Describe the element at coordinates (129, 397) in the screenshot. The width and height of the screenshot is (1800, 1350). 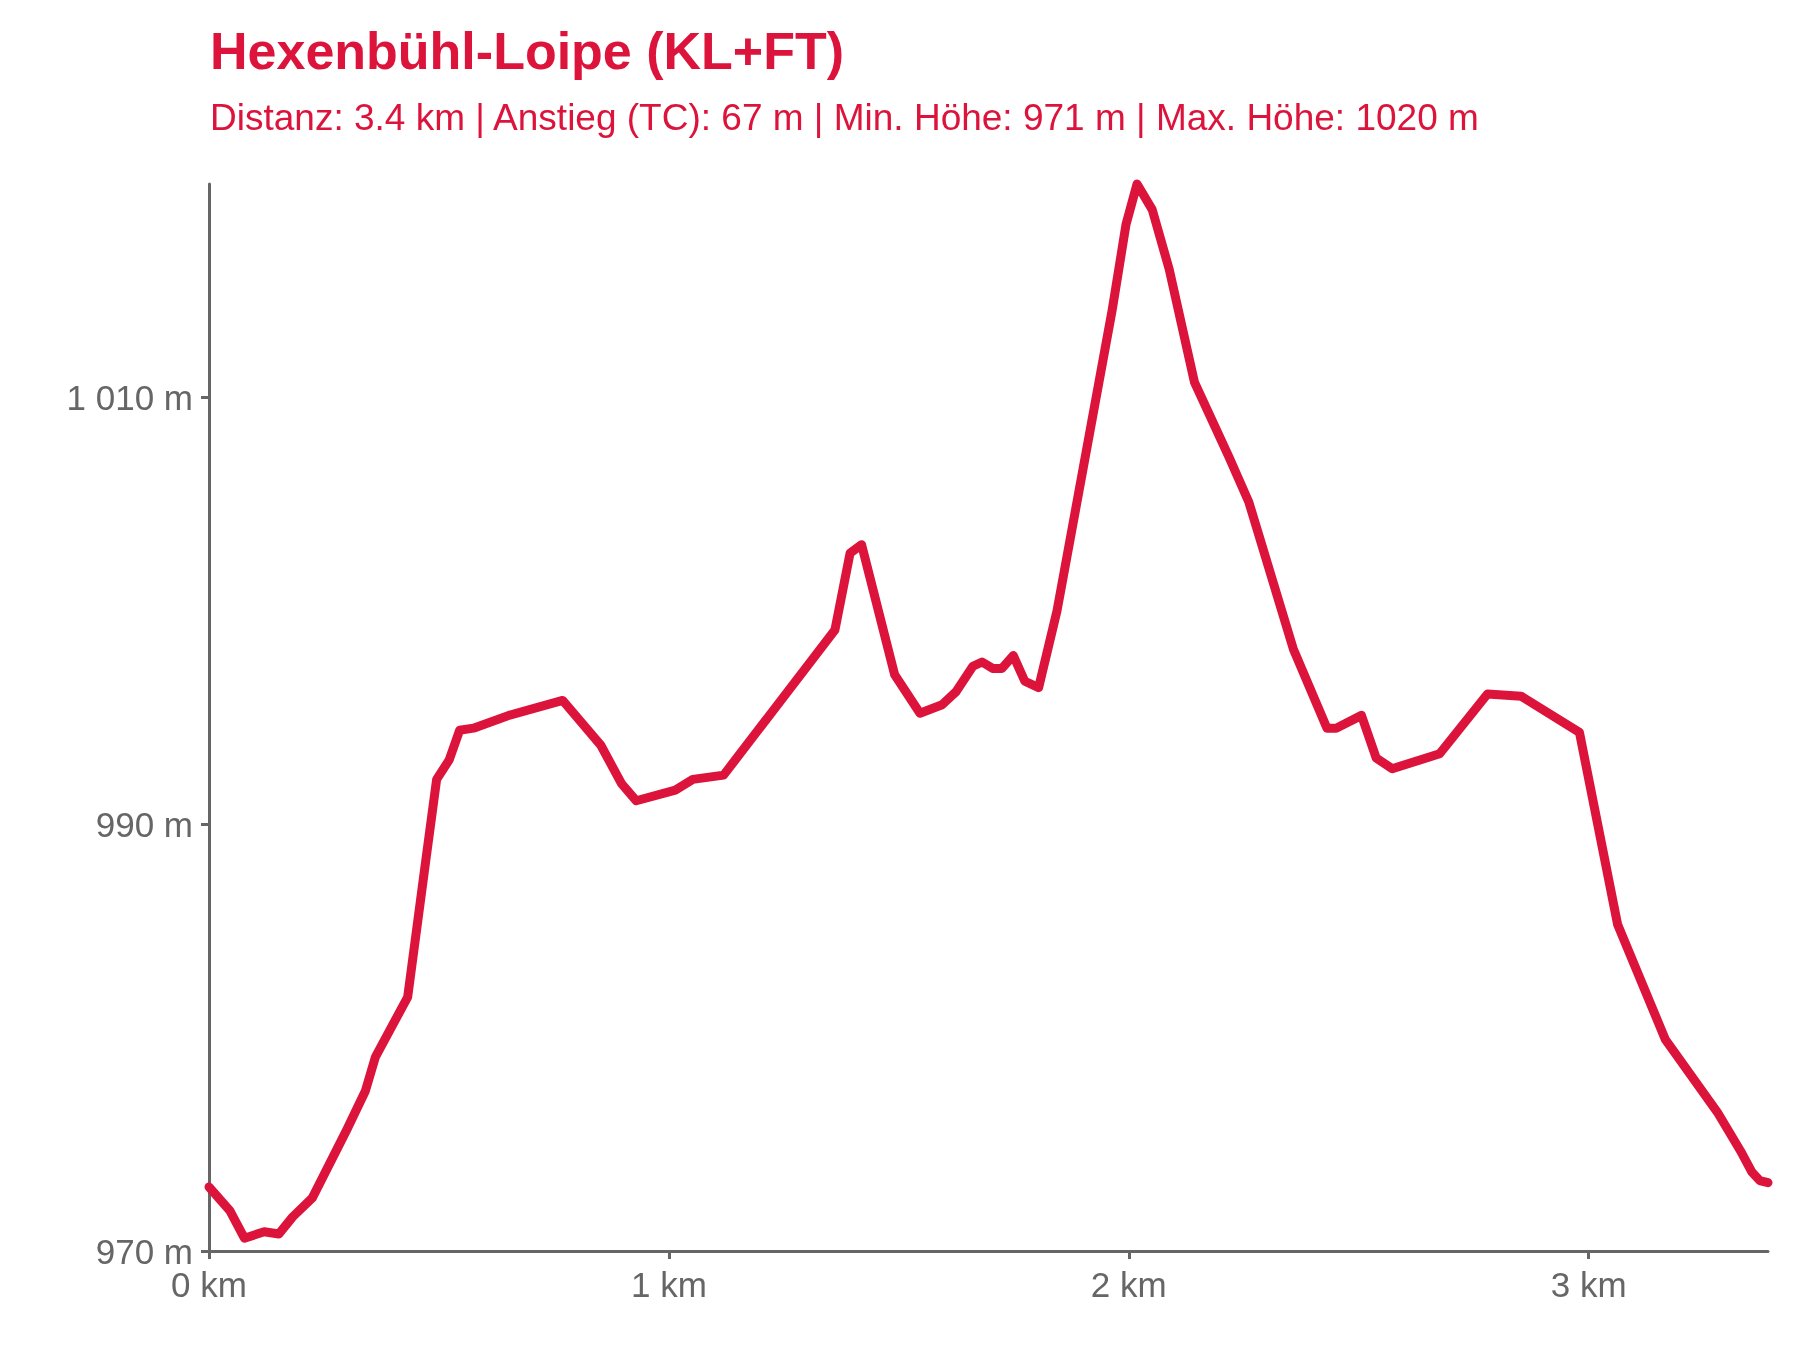
I see `y-tick-label: 1 010 m` at that location.